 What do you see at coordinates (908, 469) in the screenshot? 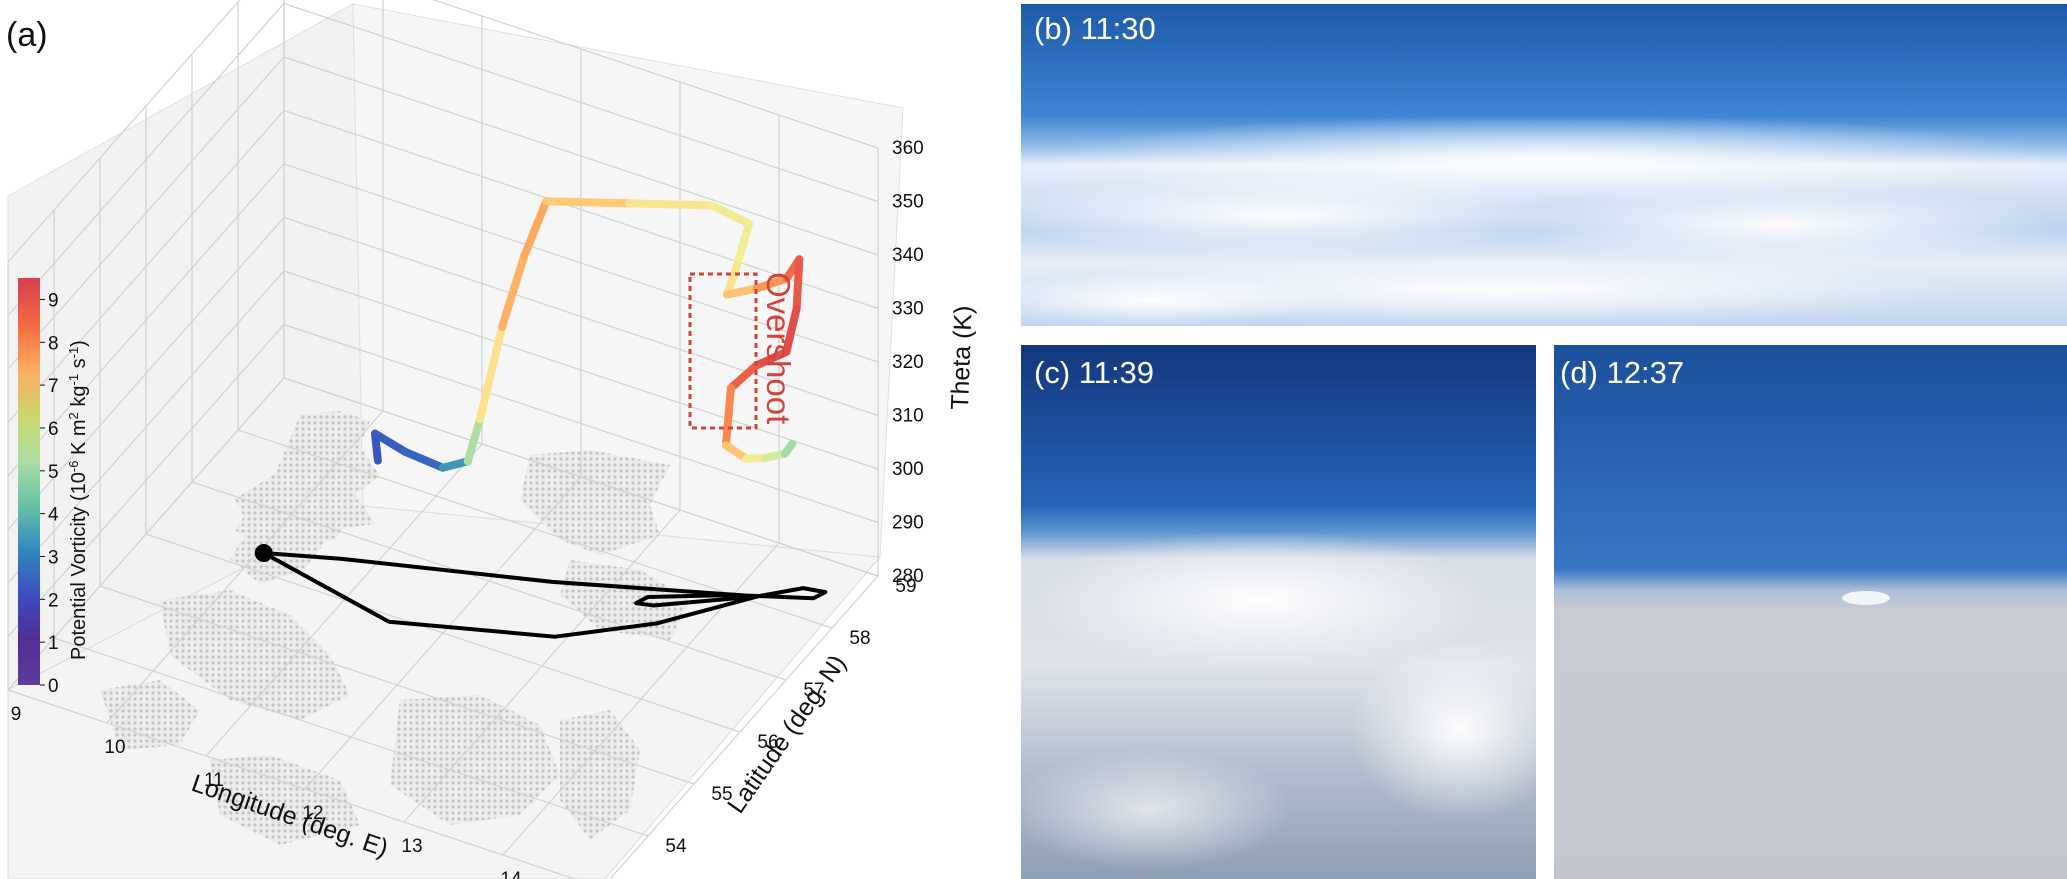
I see `theta-tick-label: 300` at bounding box center [908, 469].